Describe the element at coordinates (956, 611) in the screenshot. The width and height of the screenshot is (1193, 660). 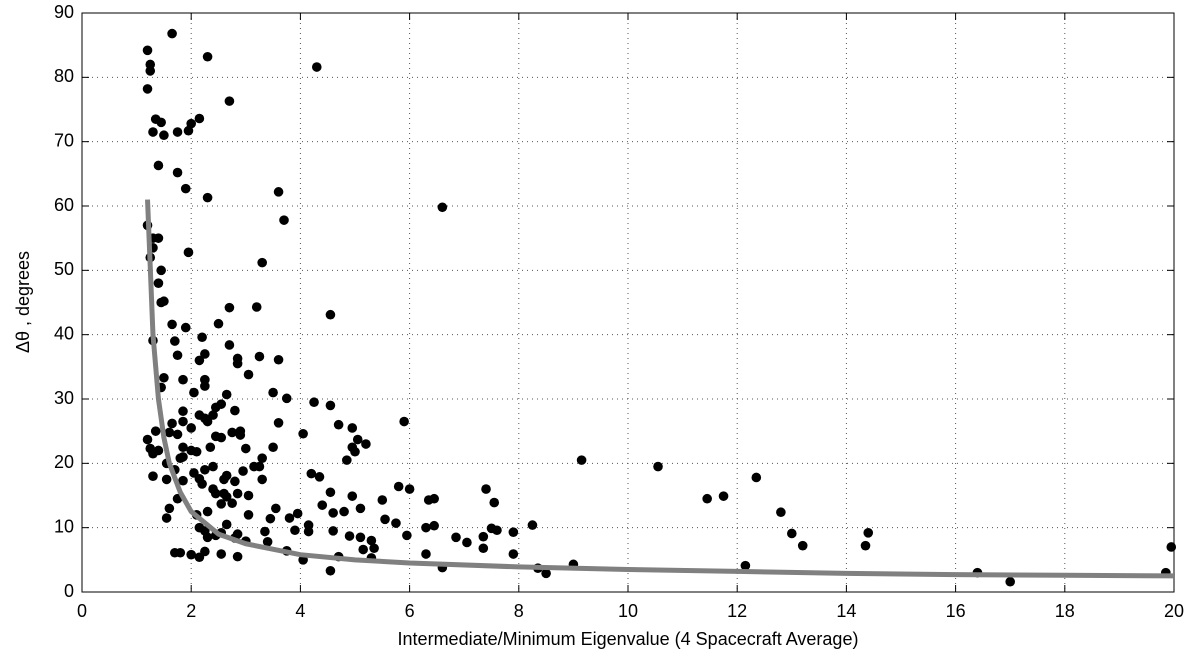
I see `x-tick-label: 16` at that location.